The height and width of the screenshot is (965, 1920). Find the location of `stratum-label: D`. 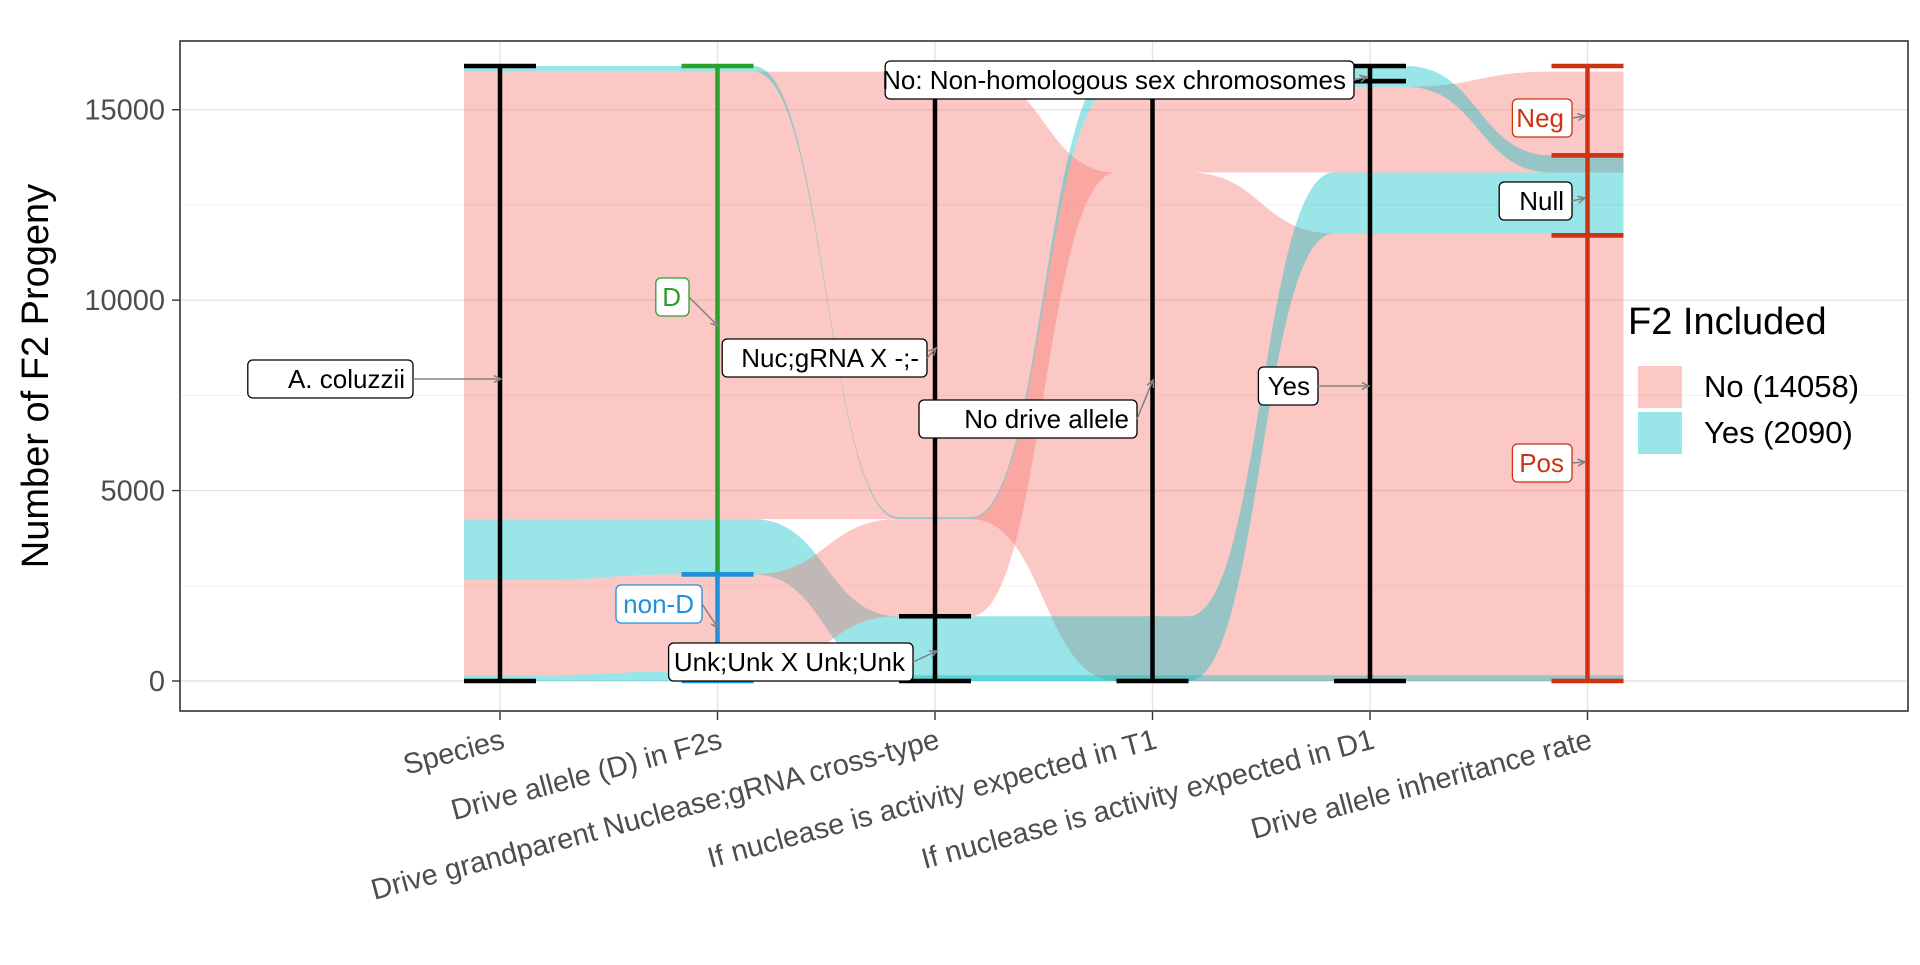

stratum-label: D is located at coordinates (671, 297).